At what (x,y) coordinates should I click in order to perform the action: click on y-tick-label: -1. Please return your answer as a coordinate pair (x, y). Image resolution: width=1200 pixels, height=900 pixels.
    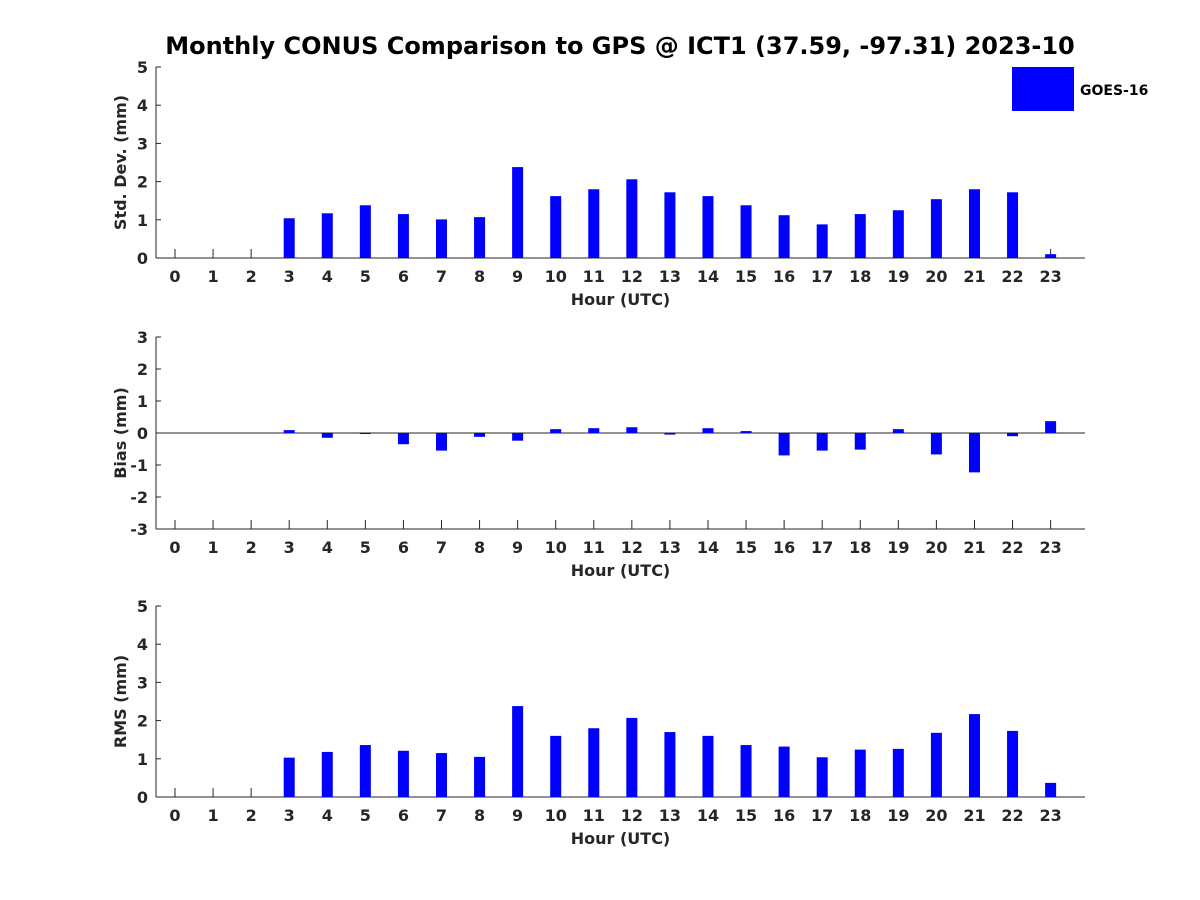
    Looking at the image, I should click on (139, 465).